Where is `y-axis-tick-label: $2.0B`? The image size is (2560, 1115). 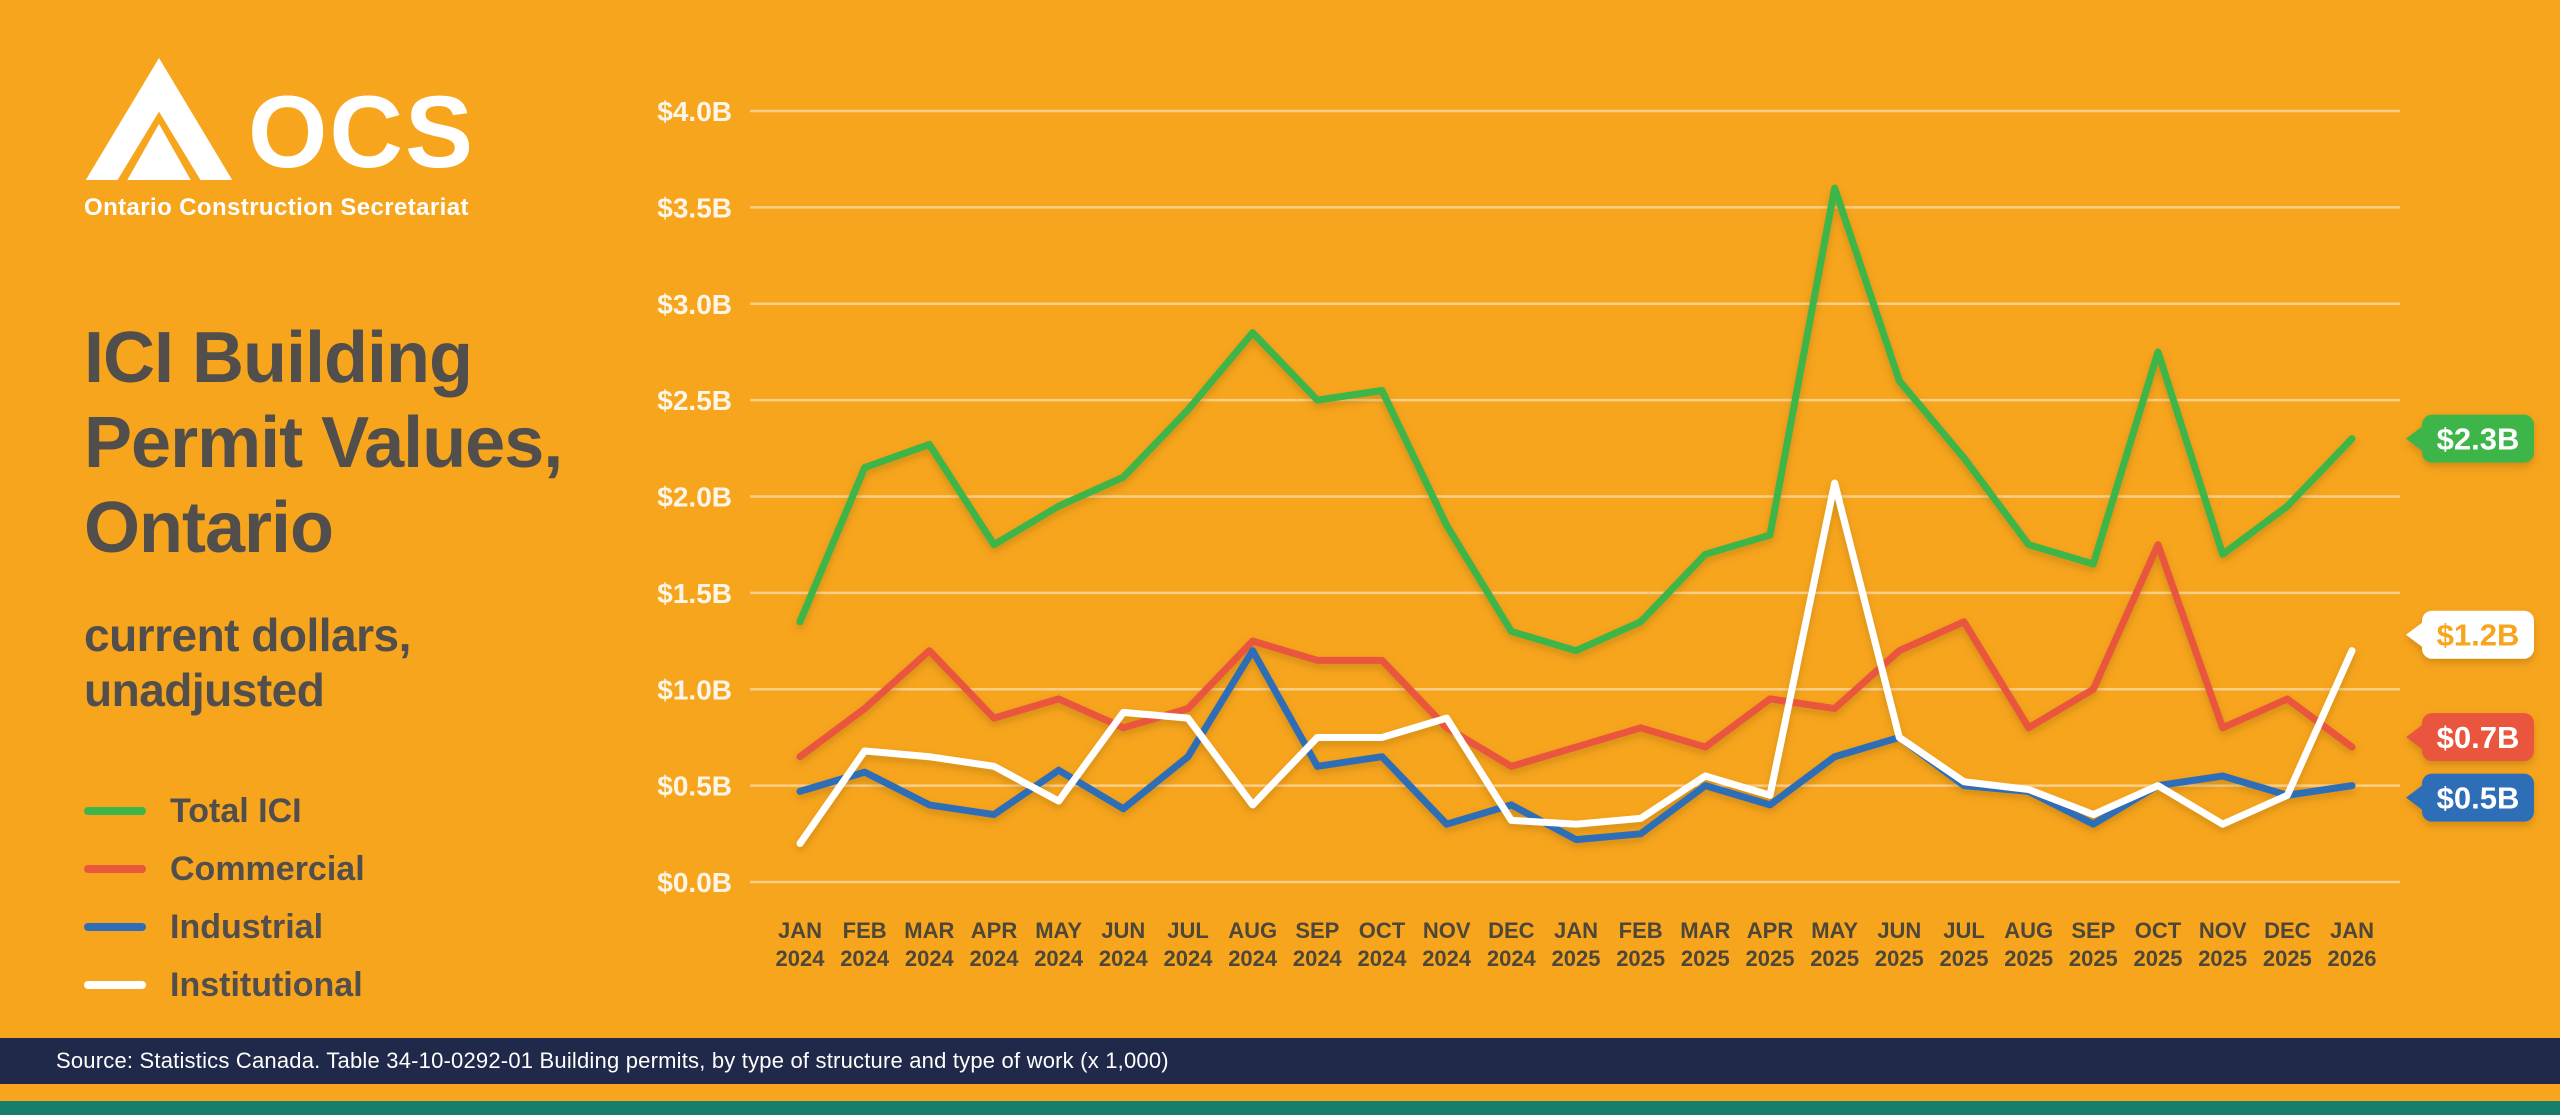
y-axis-tick-label: $2.0B is located at coordinates (694, 497).